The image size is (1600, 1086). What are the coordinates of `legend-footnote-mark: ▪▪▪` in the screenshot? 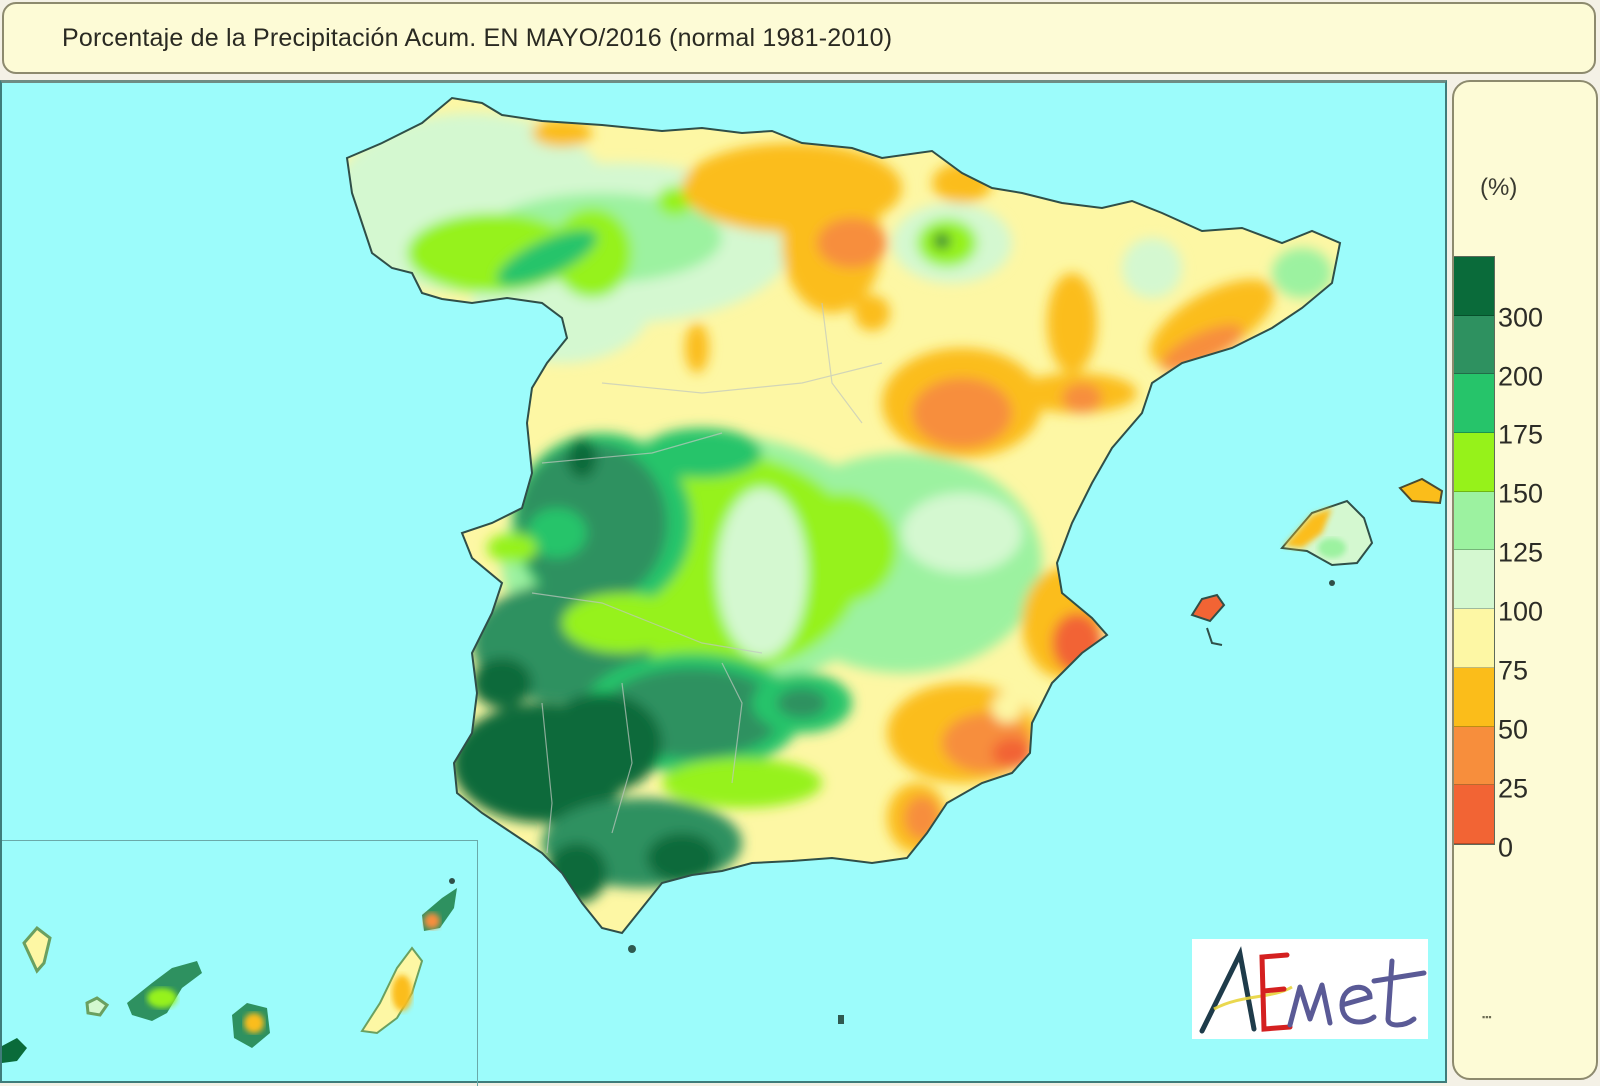 It's located at (1487, 1017).